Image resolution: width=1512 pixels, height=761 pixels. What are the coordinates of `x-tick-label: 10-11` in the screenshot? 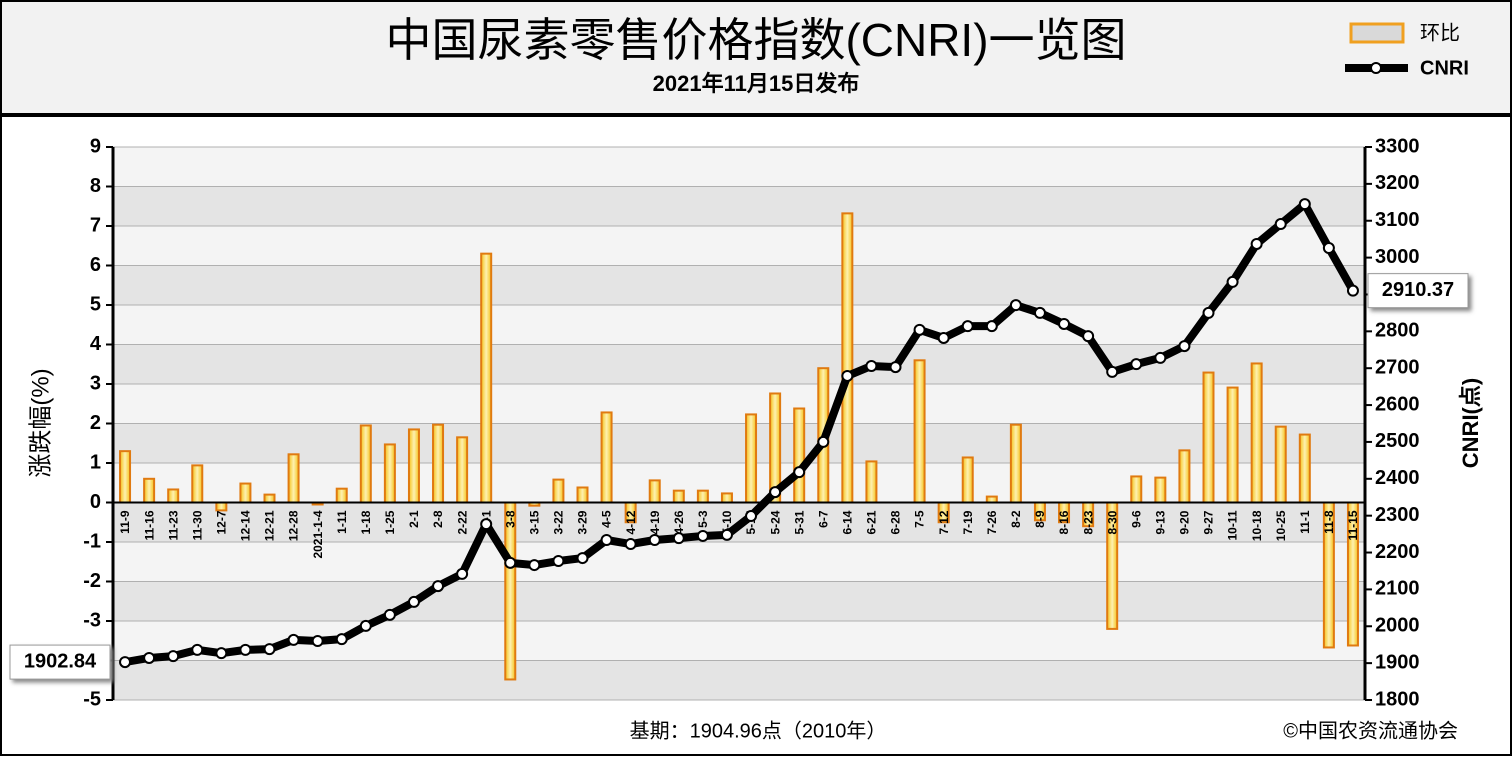 It's located at (1233, 525).